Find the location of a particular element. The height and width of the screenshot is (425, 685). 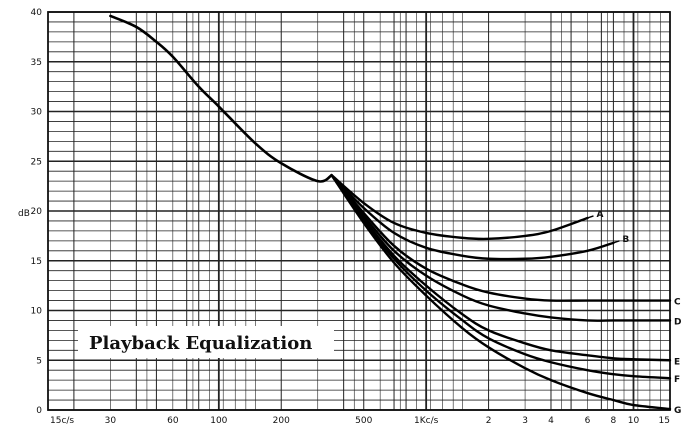

curve-common is located at coordinates (221, 98).